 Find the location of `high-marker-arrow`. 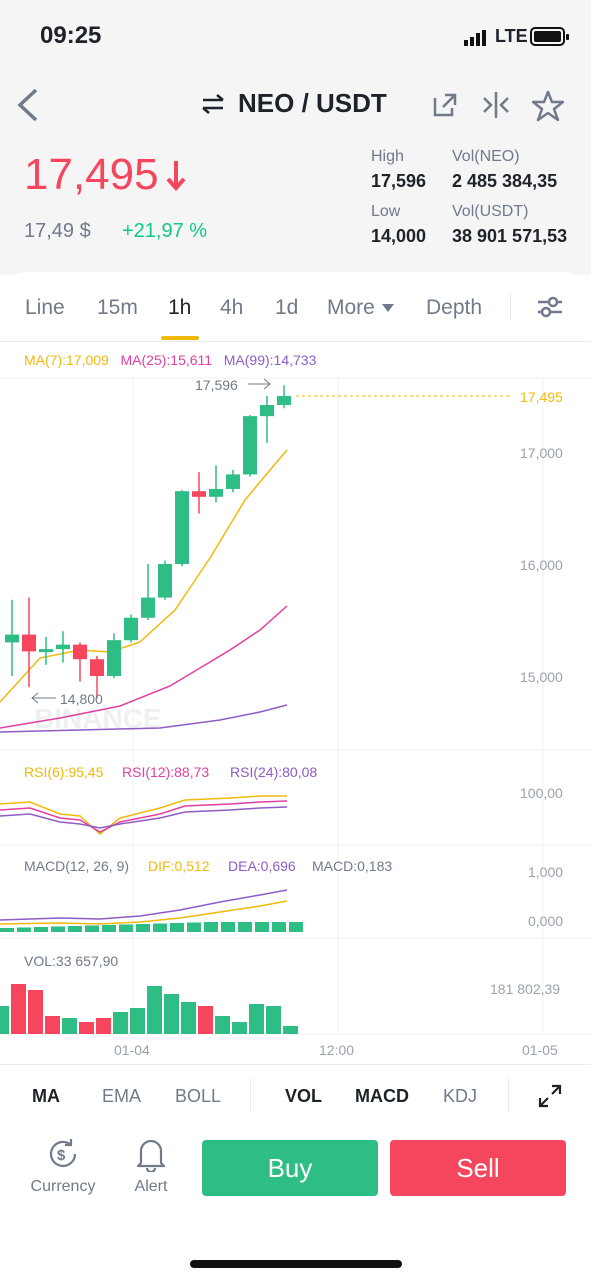

high-marker-arrow is located at coordinates (259, 384).